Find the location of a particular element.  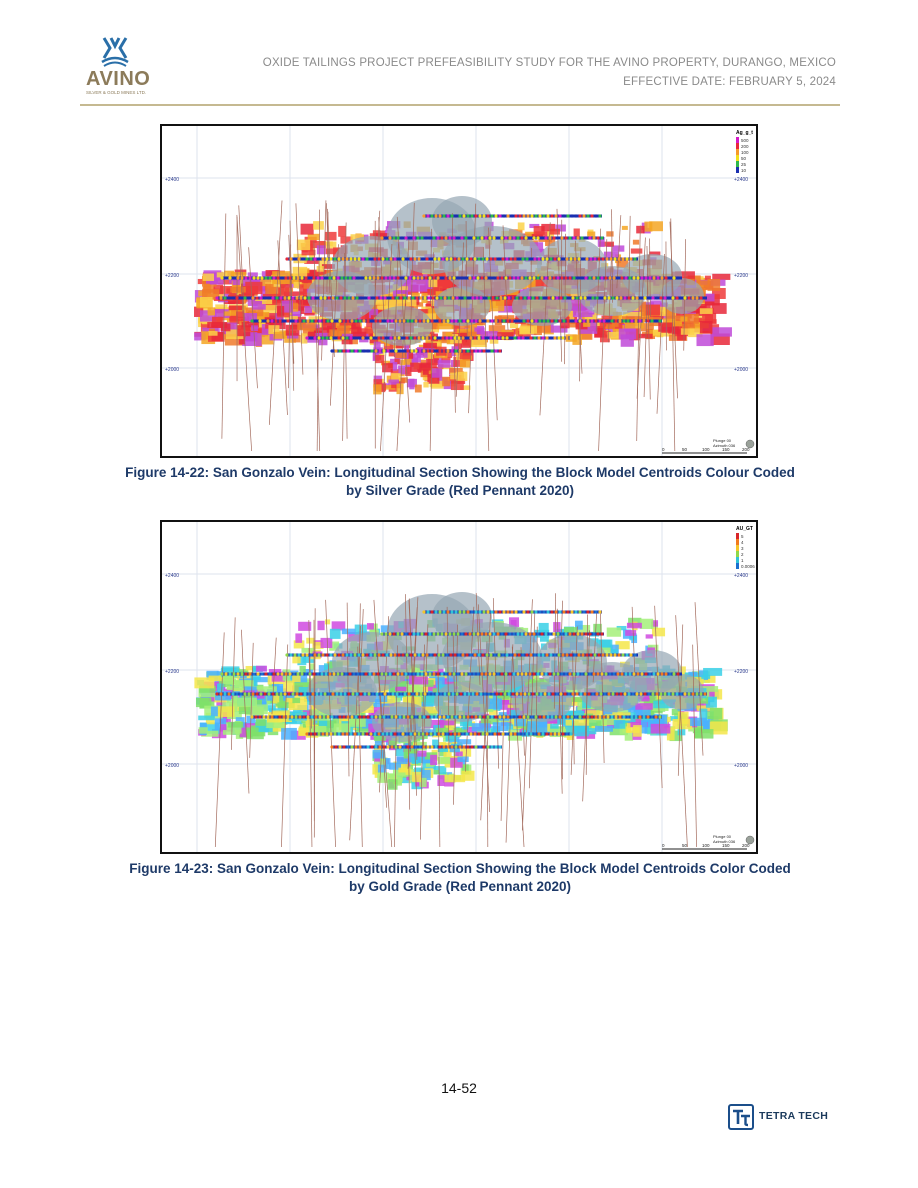

legend-swatch is located at coordinates (737, 536).